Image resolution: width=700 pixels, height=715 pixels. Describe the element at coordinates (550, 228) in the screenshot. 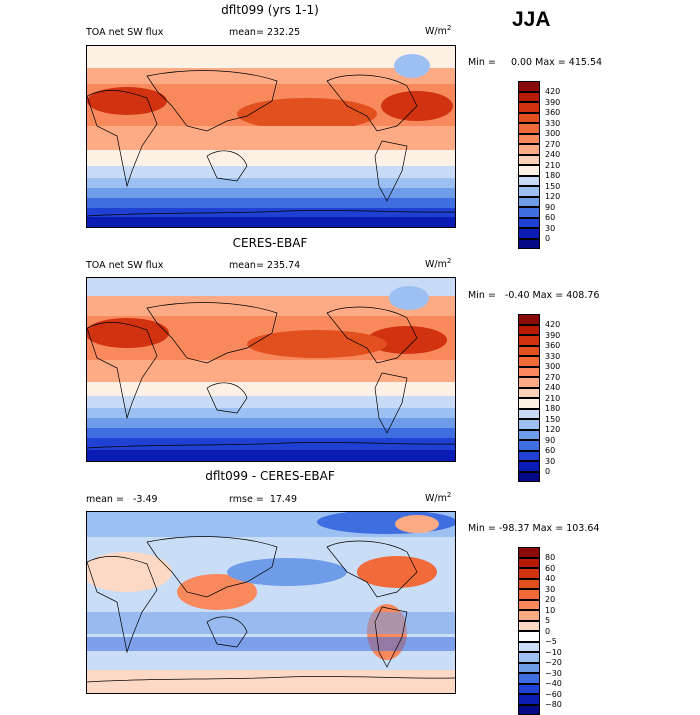

I see `panel1-colorbar-label: 30` at that location.